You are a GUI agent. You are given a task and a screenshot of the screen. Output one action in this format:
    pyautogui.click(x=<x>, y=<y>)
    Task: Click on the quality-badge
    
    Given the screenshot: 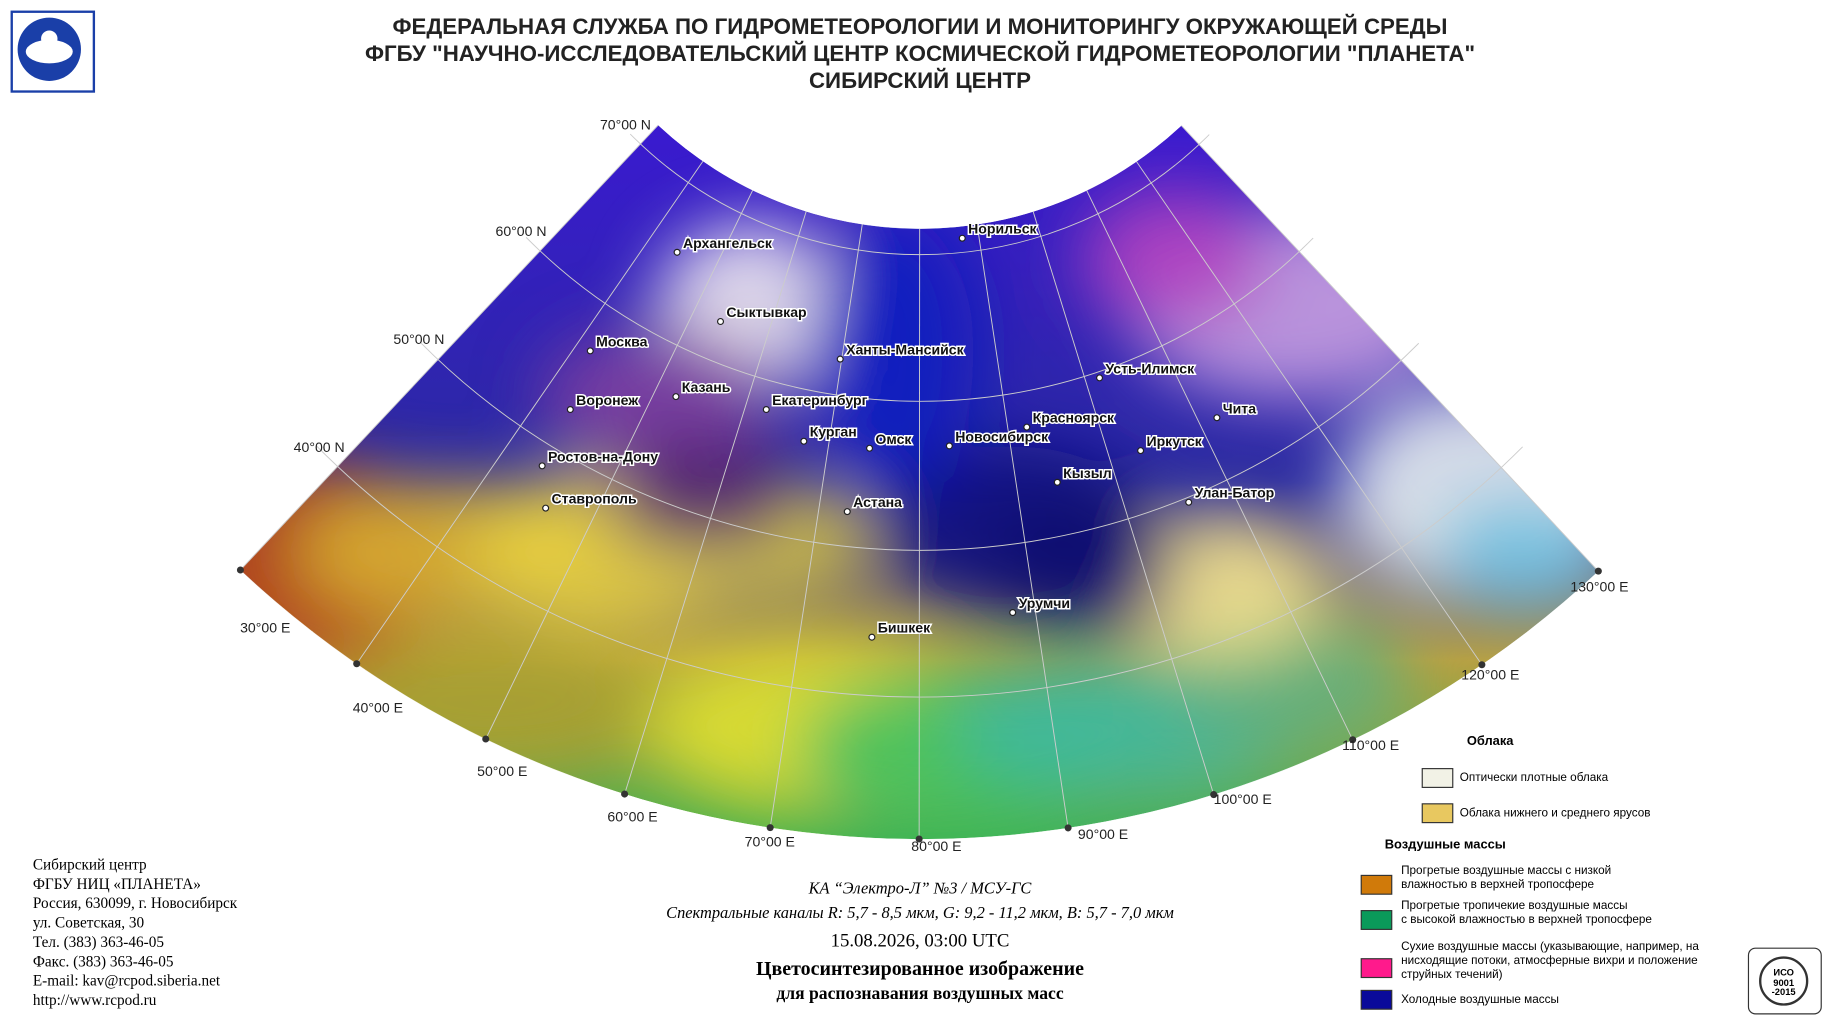 What is the action you would take?
    pyautogui.click(x=1784, y=981)
    